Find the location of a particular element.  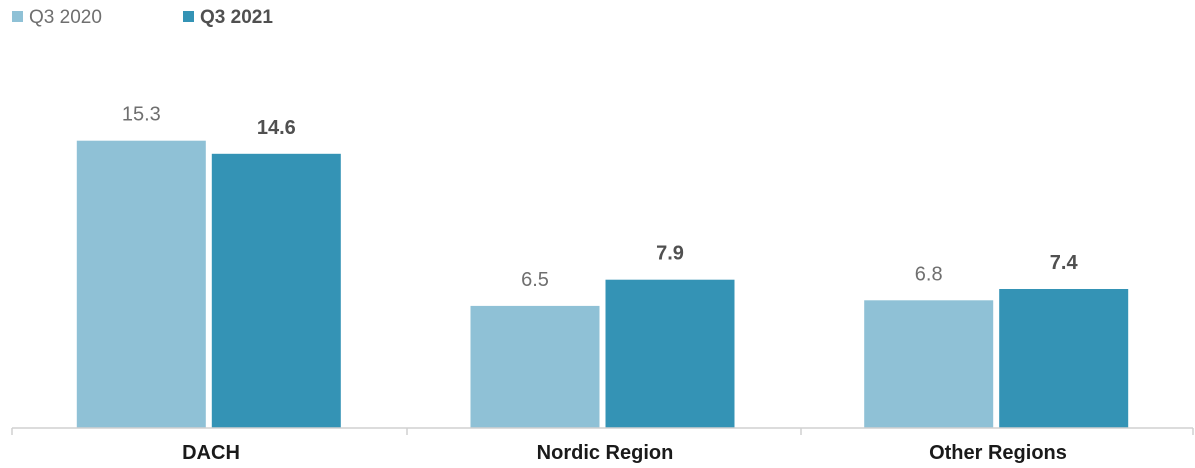

x-axis: DACH Nordic Region Other Regions is located at coordinates (602, 445).